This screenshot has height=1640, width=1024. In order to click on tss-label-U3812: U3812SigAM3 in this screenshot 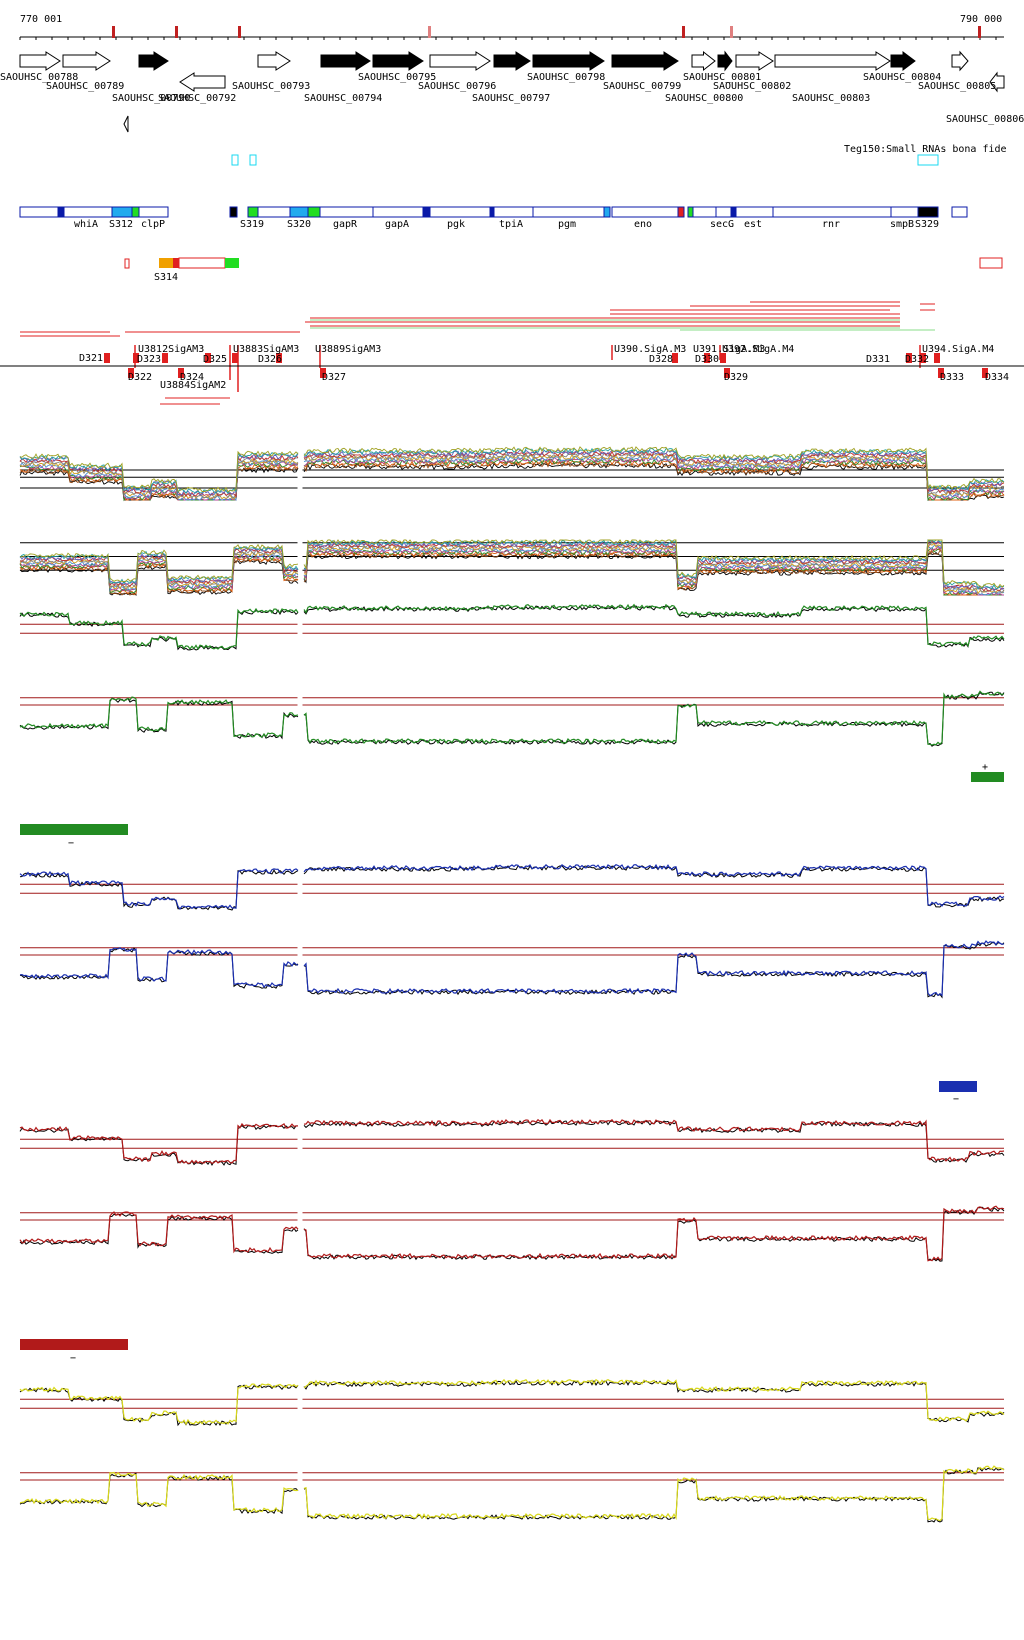, I will do `click(171, 349)`.